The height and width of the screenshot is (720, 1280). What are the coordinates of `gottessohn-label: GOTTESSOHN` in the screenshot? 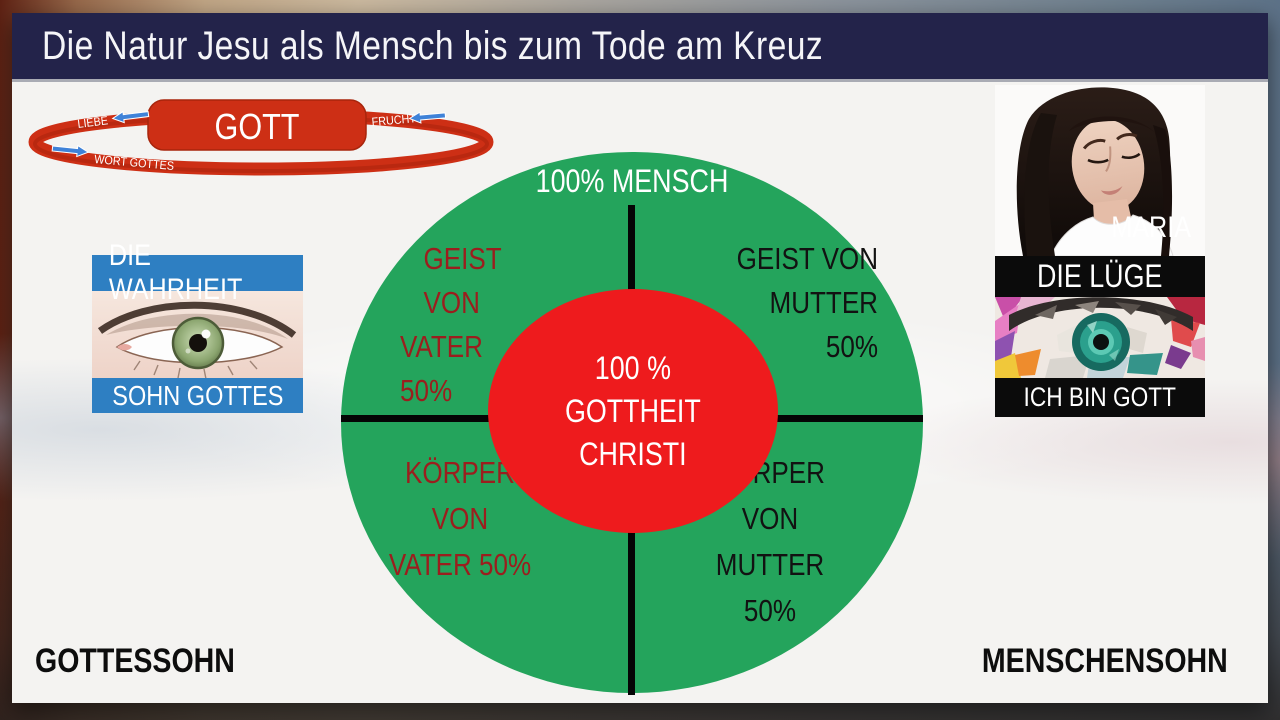 It's located at (154, 661).